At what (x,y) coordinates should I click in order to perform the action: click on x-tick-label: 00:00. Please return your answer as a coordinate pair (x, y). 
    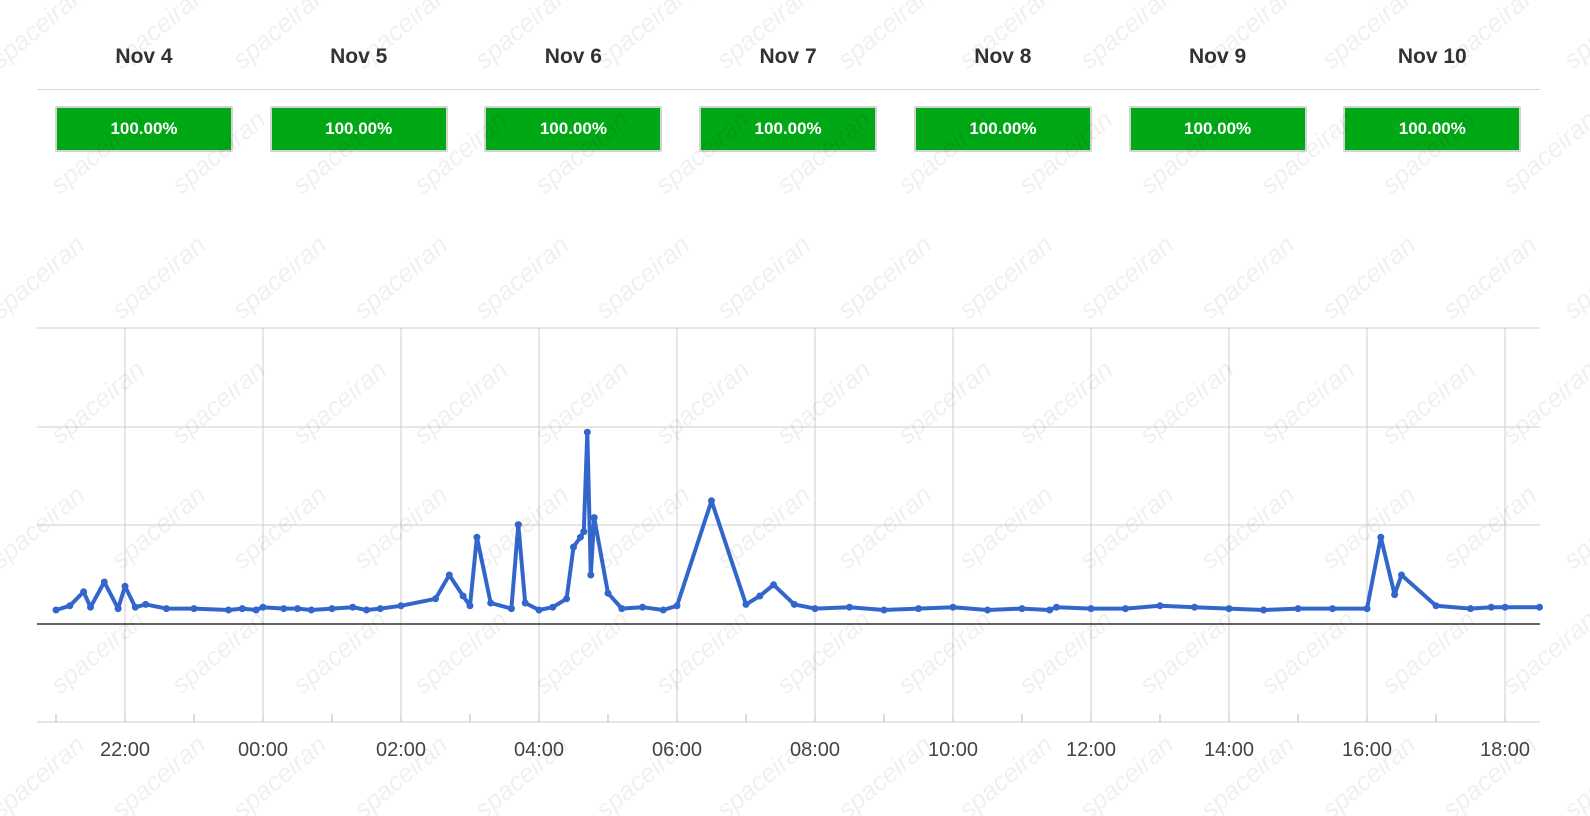
    Looking at the image, I should click on (263, 750).